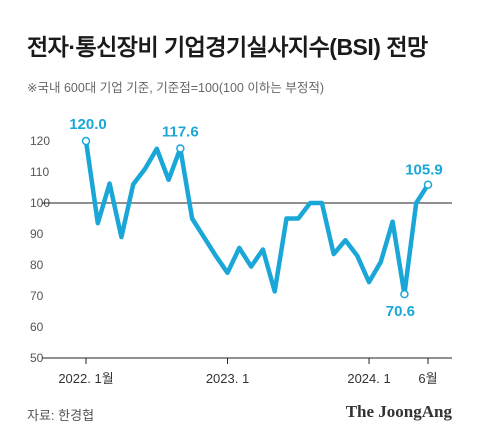 This screenshot has height=441, width=480. What do you see at coordinates (39, 172) in the screenshot?
I see `y-tick-label: 110` at bounding box center [39, 172].